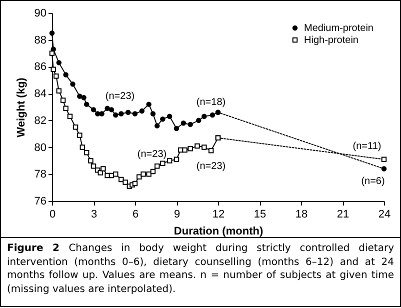 The image size is (401, 308). Describe the element at coordinates (218, 214) in the screenshot. I see `x-tick-label: 12` at that location.